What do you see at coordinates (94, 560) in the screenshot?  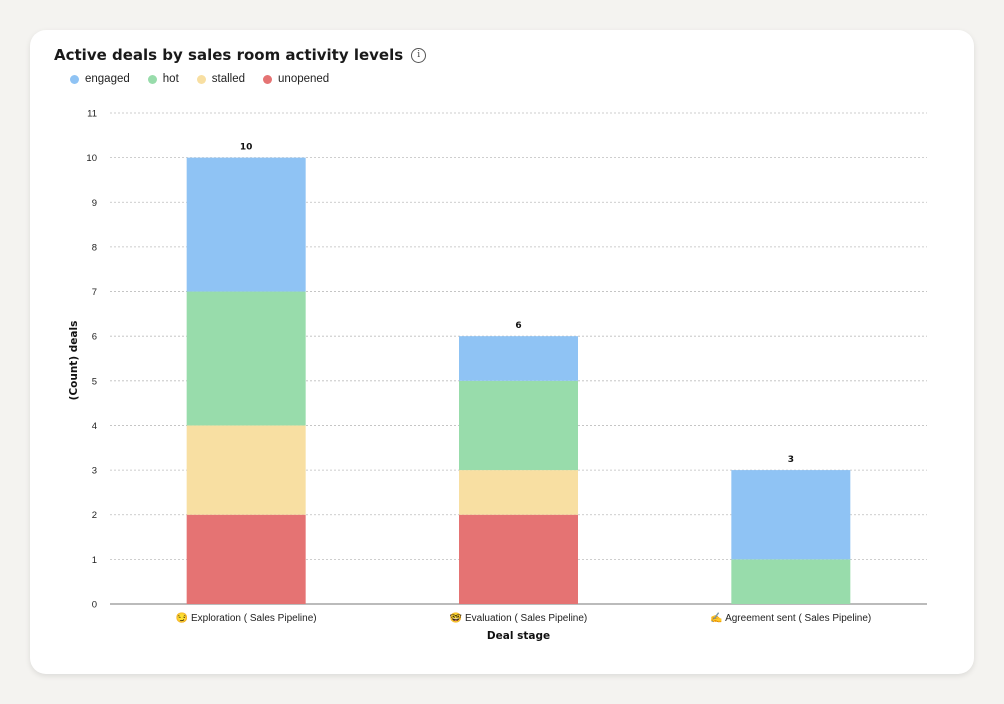 I see `y-tick-label: 1` at bounding box center [94, 560].